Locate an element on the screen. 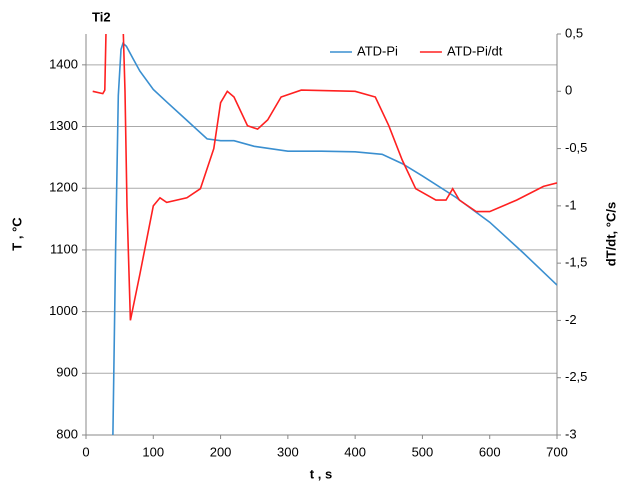 Image resolution: width=623 pixels, height=487 pixels. y2-tick-label: -1,5 is located at coordinates (576, 262).